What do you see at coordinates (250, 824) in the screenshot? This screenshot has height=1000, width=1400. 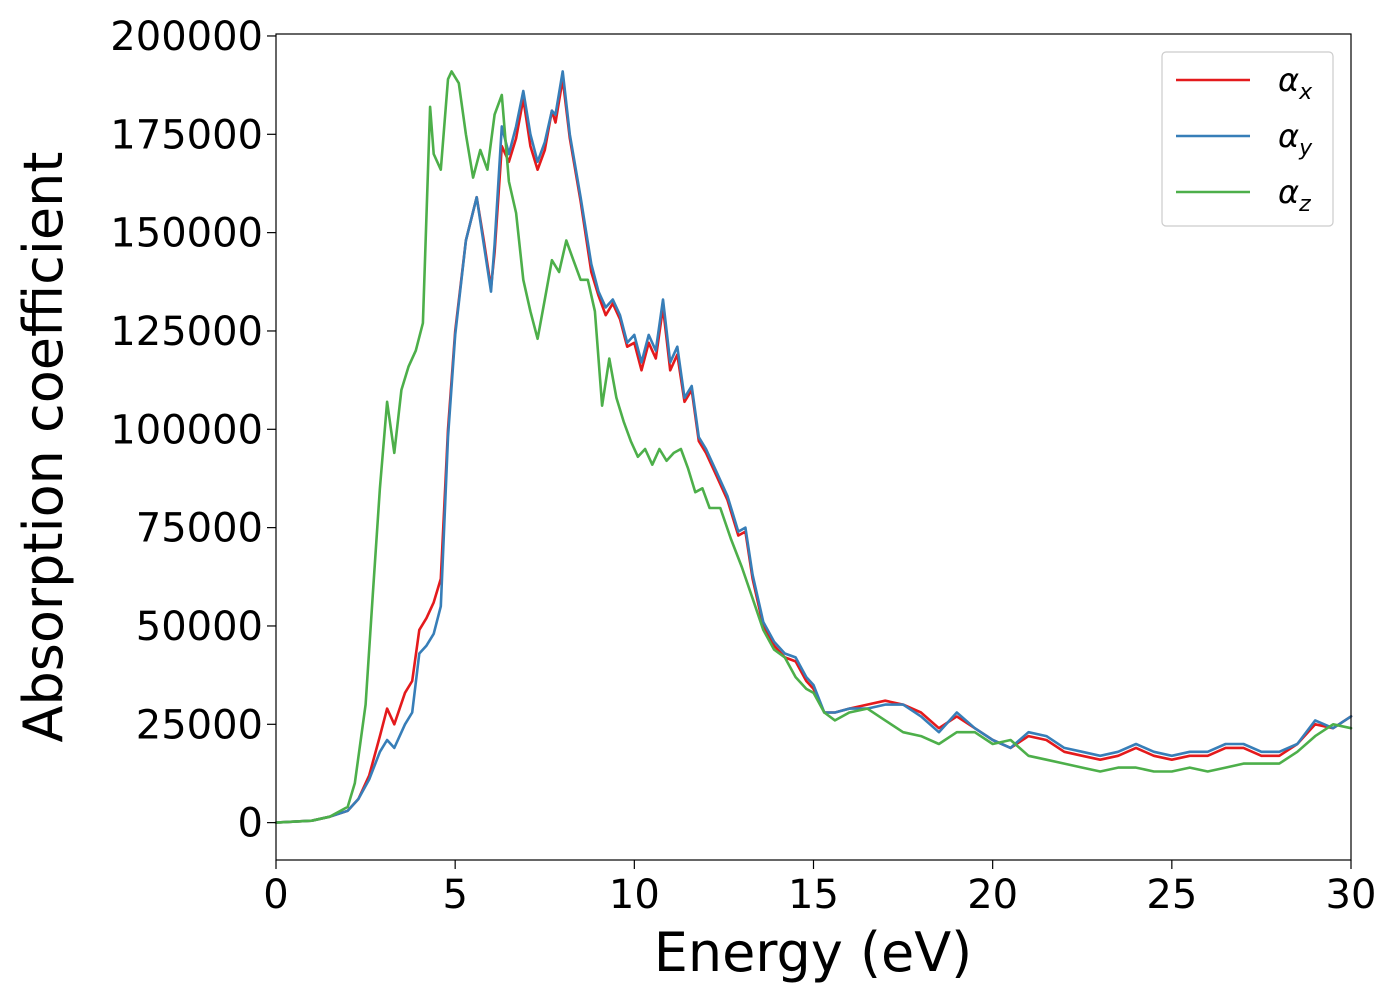 I see `y-tick-label: 0` at bounding box center [250, 824].